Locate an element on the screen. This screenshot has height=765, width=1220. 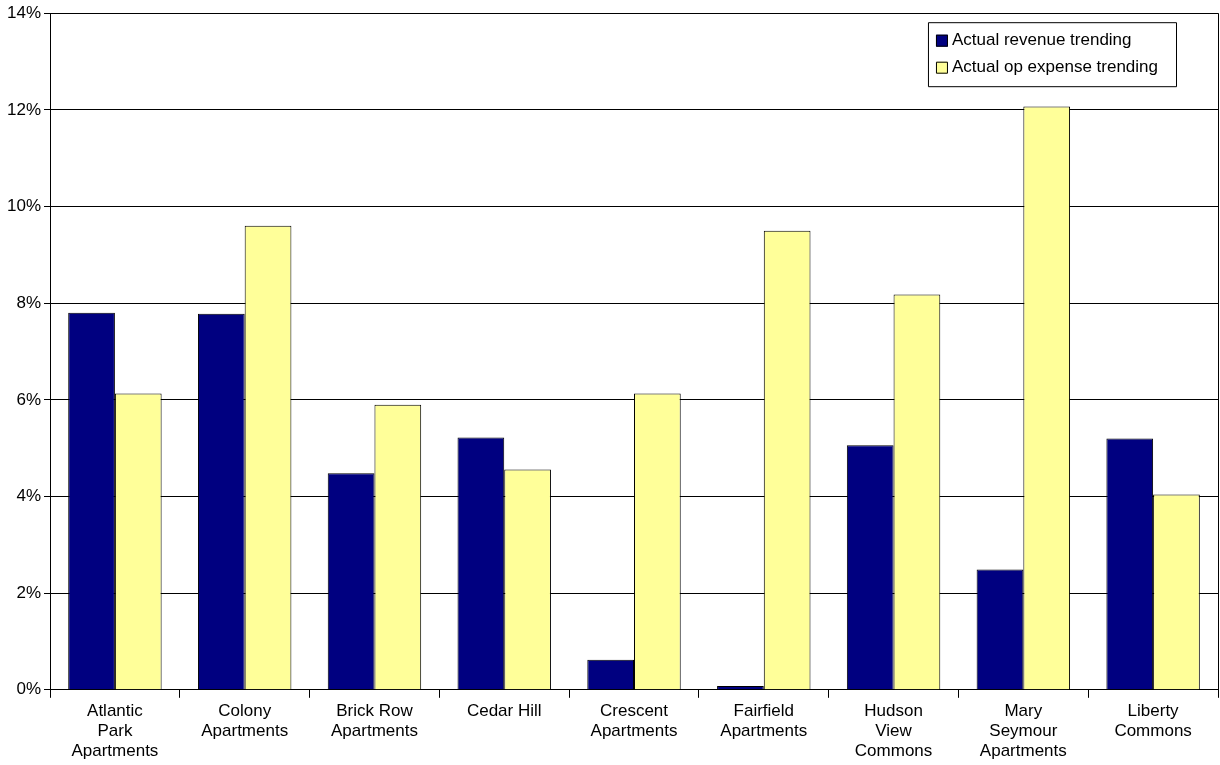
y-tick-label: 14% is located at coordinates (24, 12).